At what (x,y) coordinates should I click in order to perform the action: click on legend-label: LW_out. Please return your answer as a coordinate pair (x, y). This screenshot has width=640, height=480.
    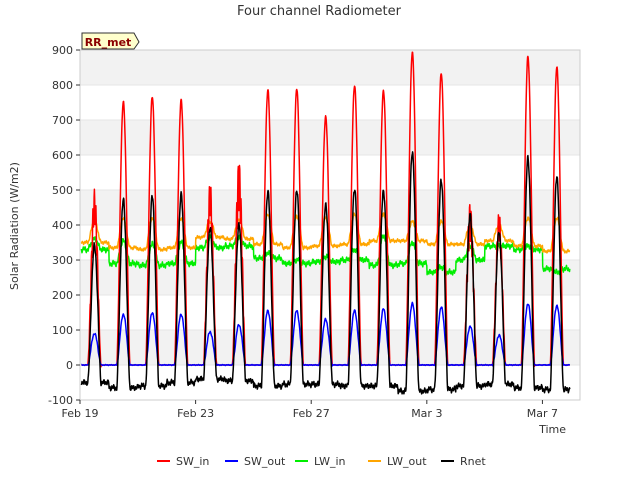
    Looking at the image, I should click on (407, 461).